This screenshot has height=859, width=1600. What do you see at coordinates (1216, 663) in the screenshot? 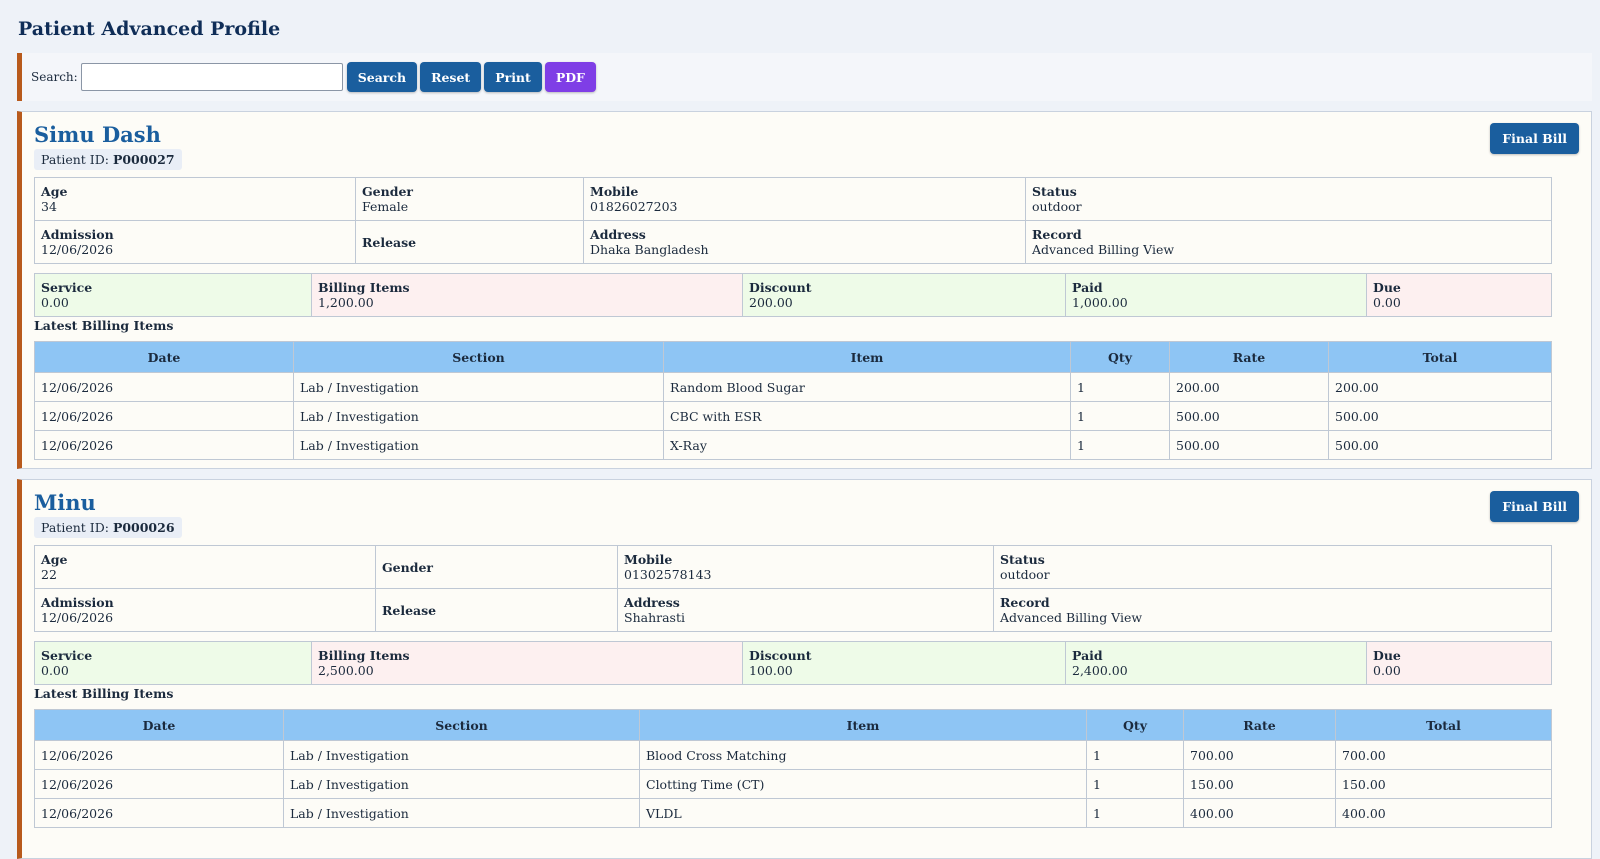
I see `paid-cell: Paid 2,400.00` at bounding box center [1216, 663].